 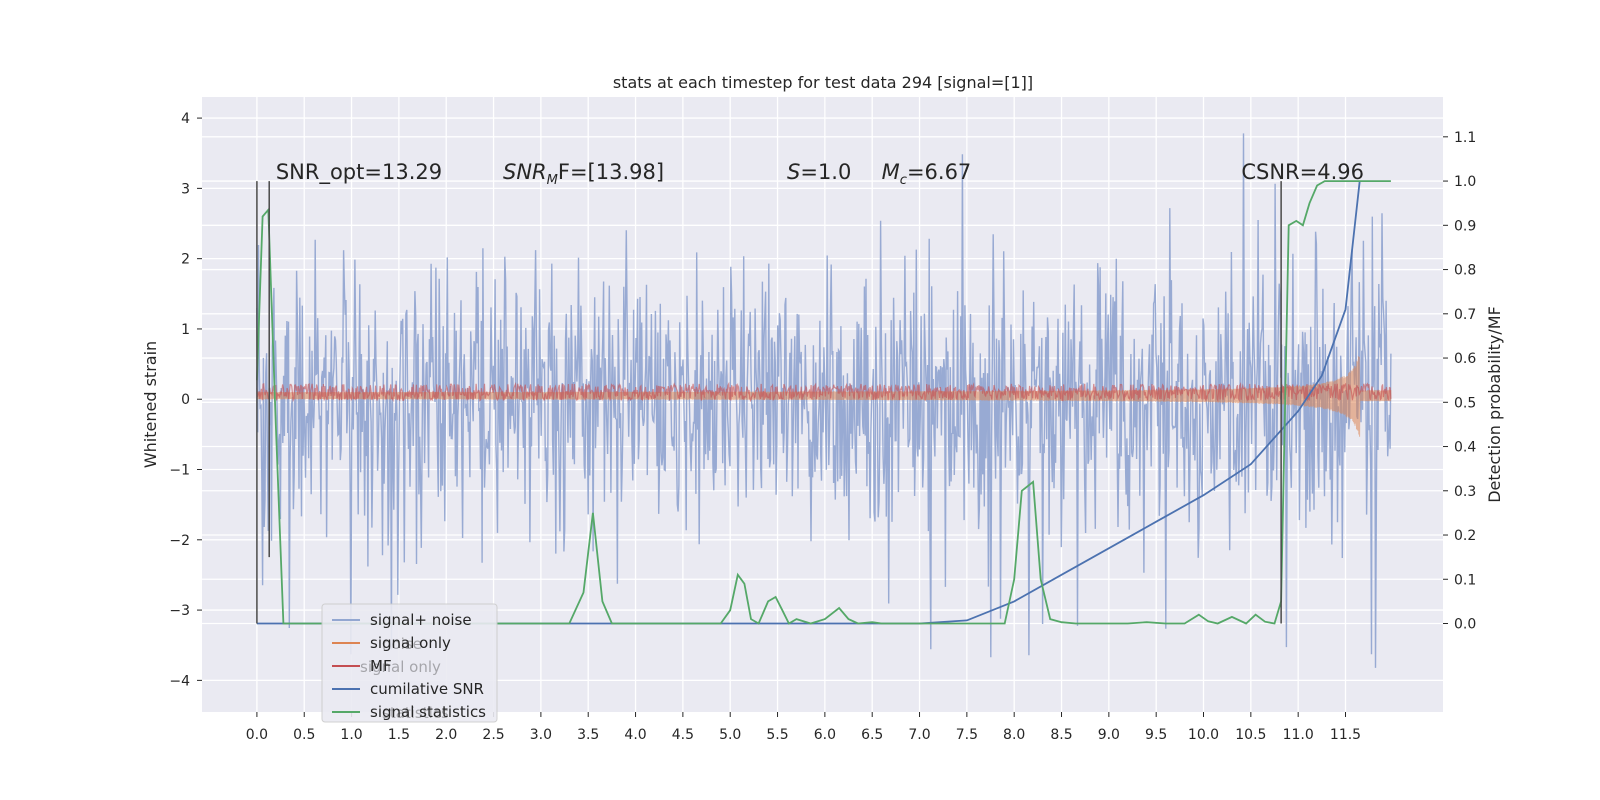 I want to click on annotation: Mc=6.67, so click(x=927, y=174).